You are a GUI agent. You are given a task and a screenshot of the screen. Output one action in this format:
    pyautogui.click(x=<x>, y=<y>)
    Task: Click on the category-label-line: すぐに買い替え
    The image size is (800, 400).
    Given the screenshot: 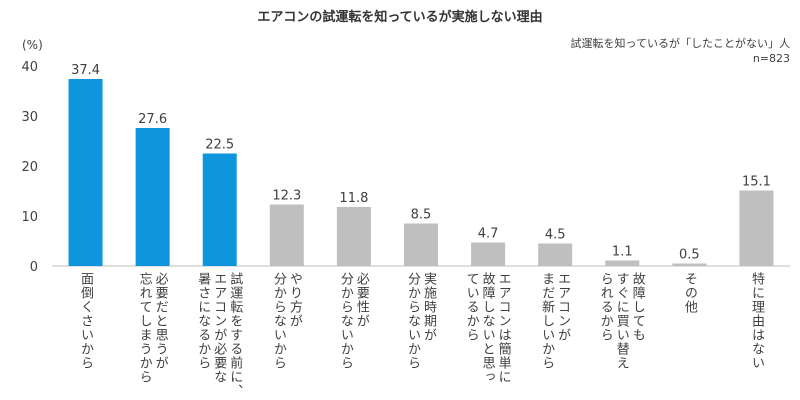 What is the action you would take?
    pyautogui.click(x=621, y=321)
    